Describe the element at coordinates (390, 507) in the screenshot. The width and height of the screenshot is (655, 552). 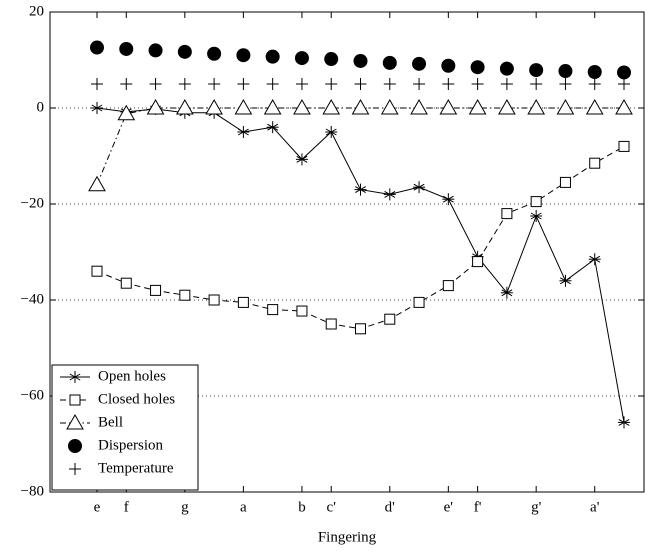
I see `x-tick-label: d'` at that location.